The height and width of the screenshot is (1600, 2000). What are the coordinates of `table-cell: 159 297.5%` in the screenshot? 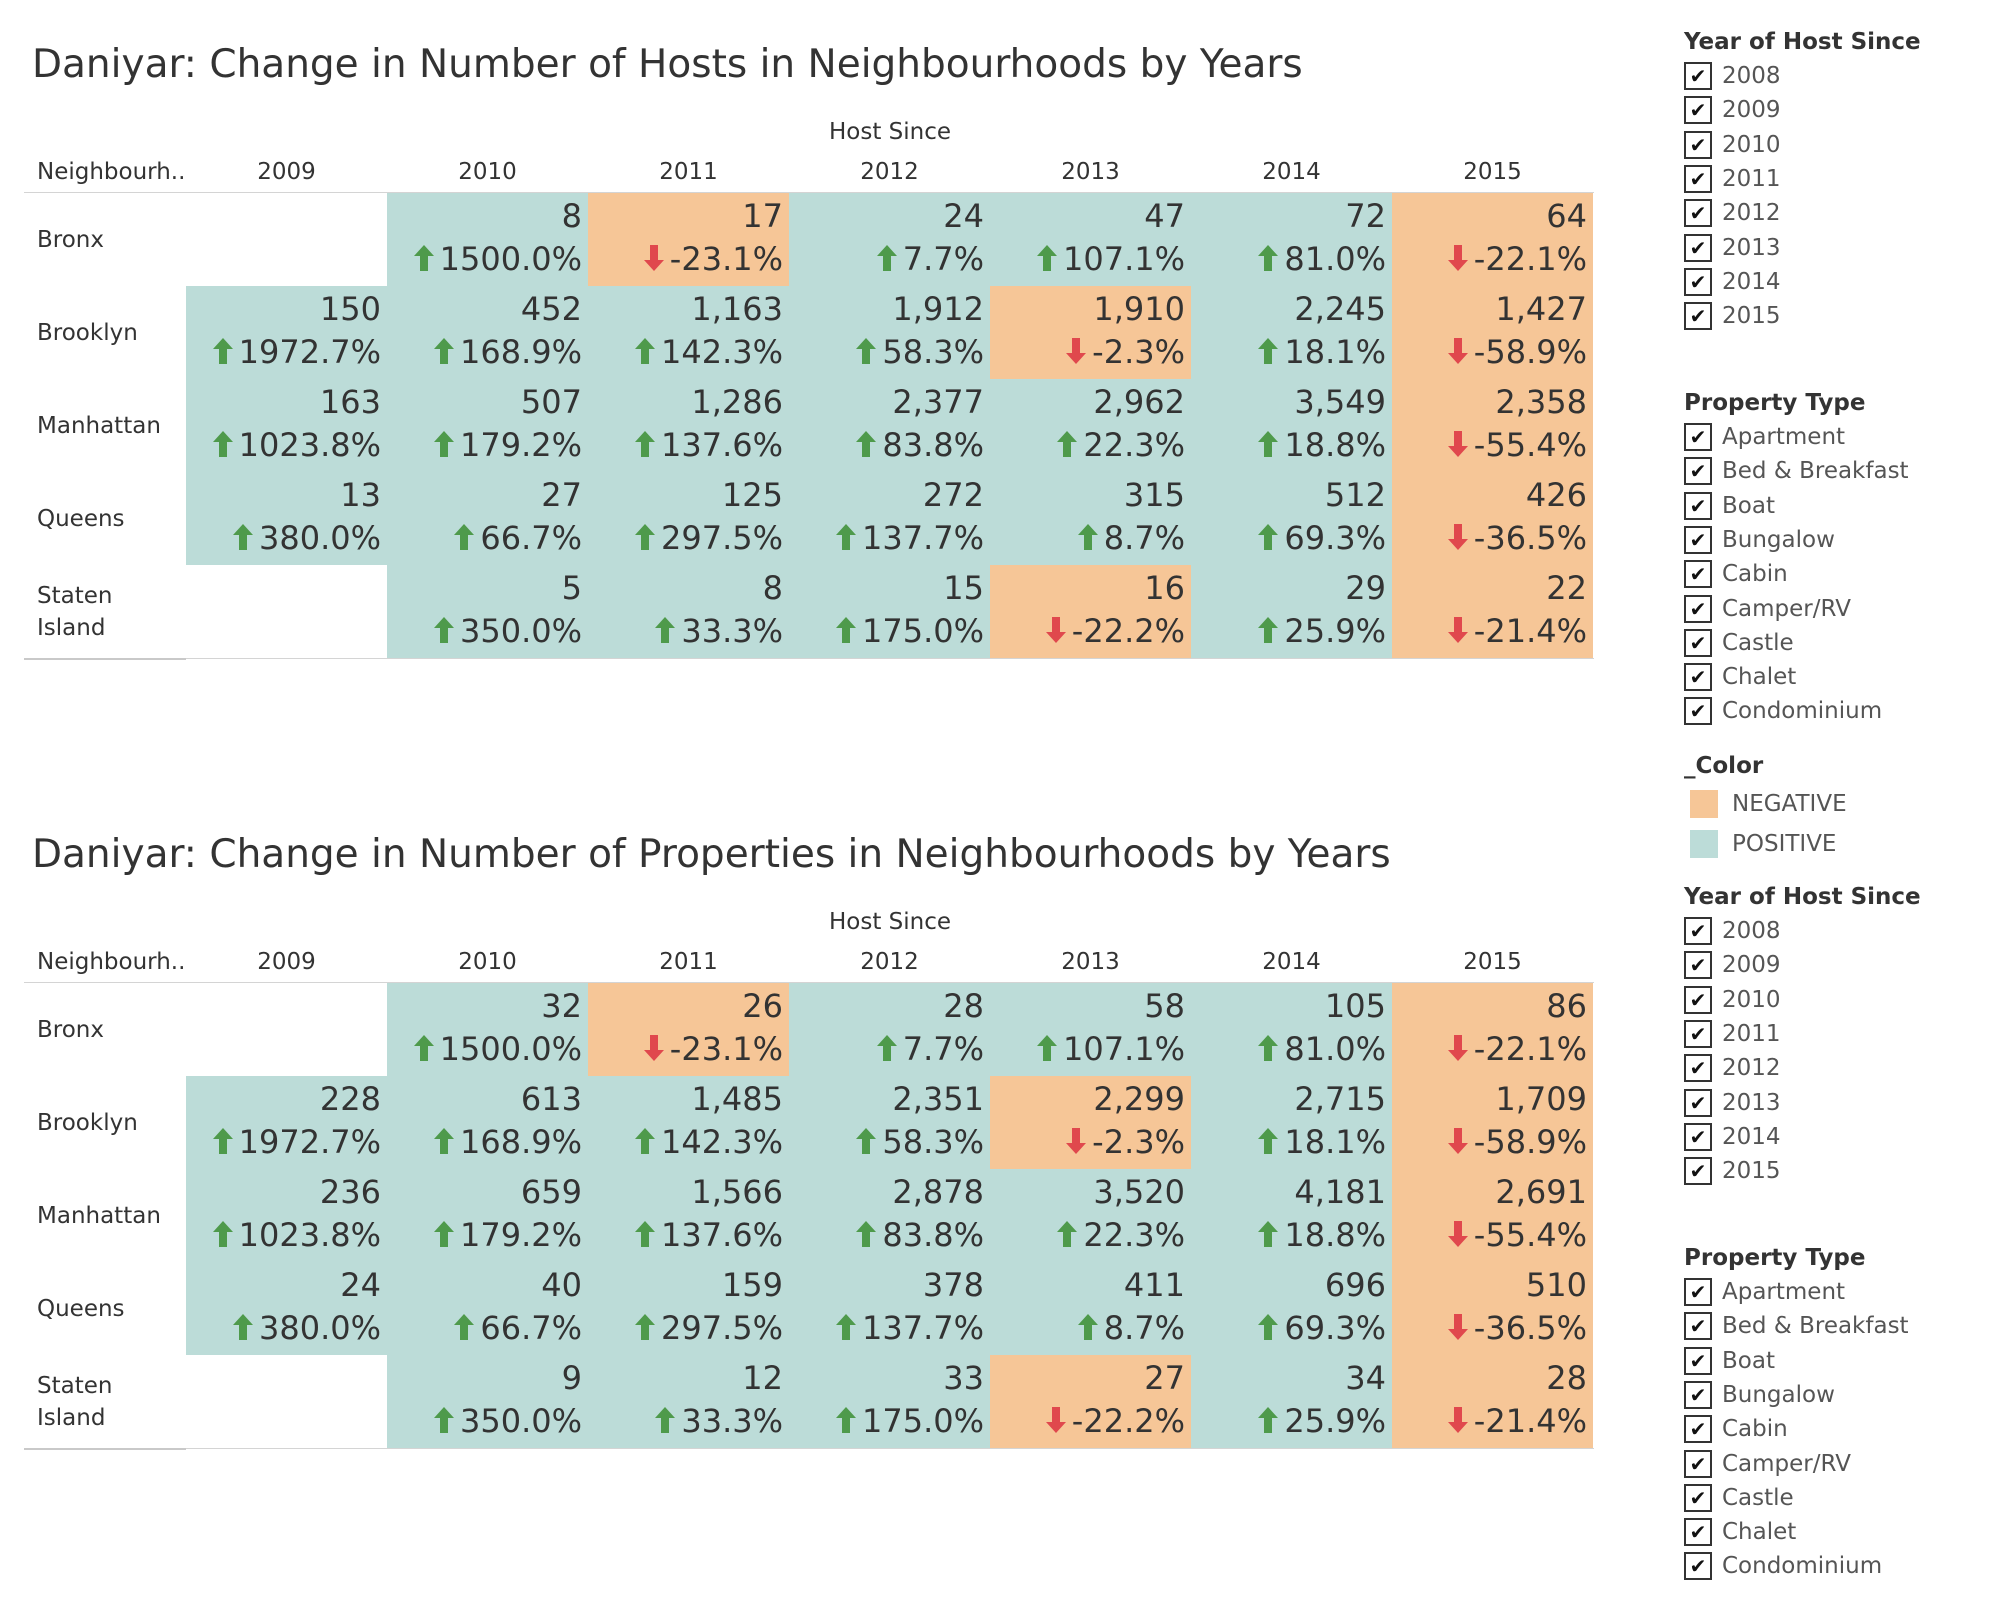 It's located at (688, 1308).